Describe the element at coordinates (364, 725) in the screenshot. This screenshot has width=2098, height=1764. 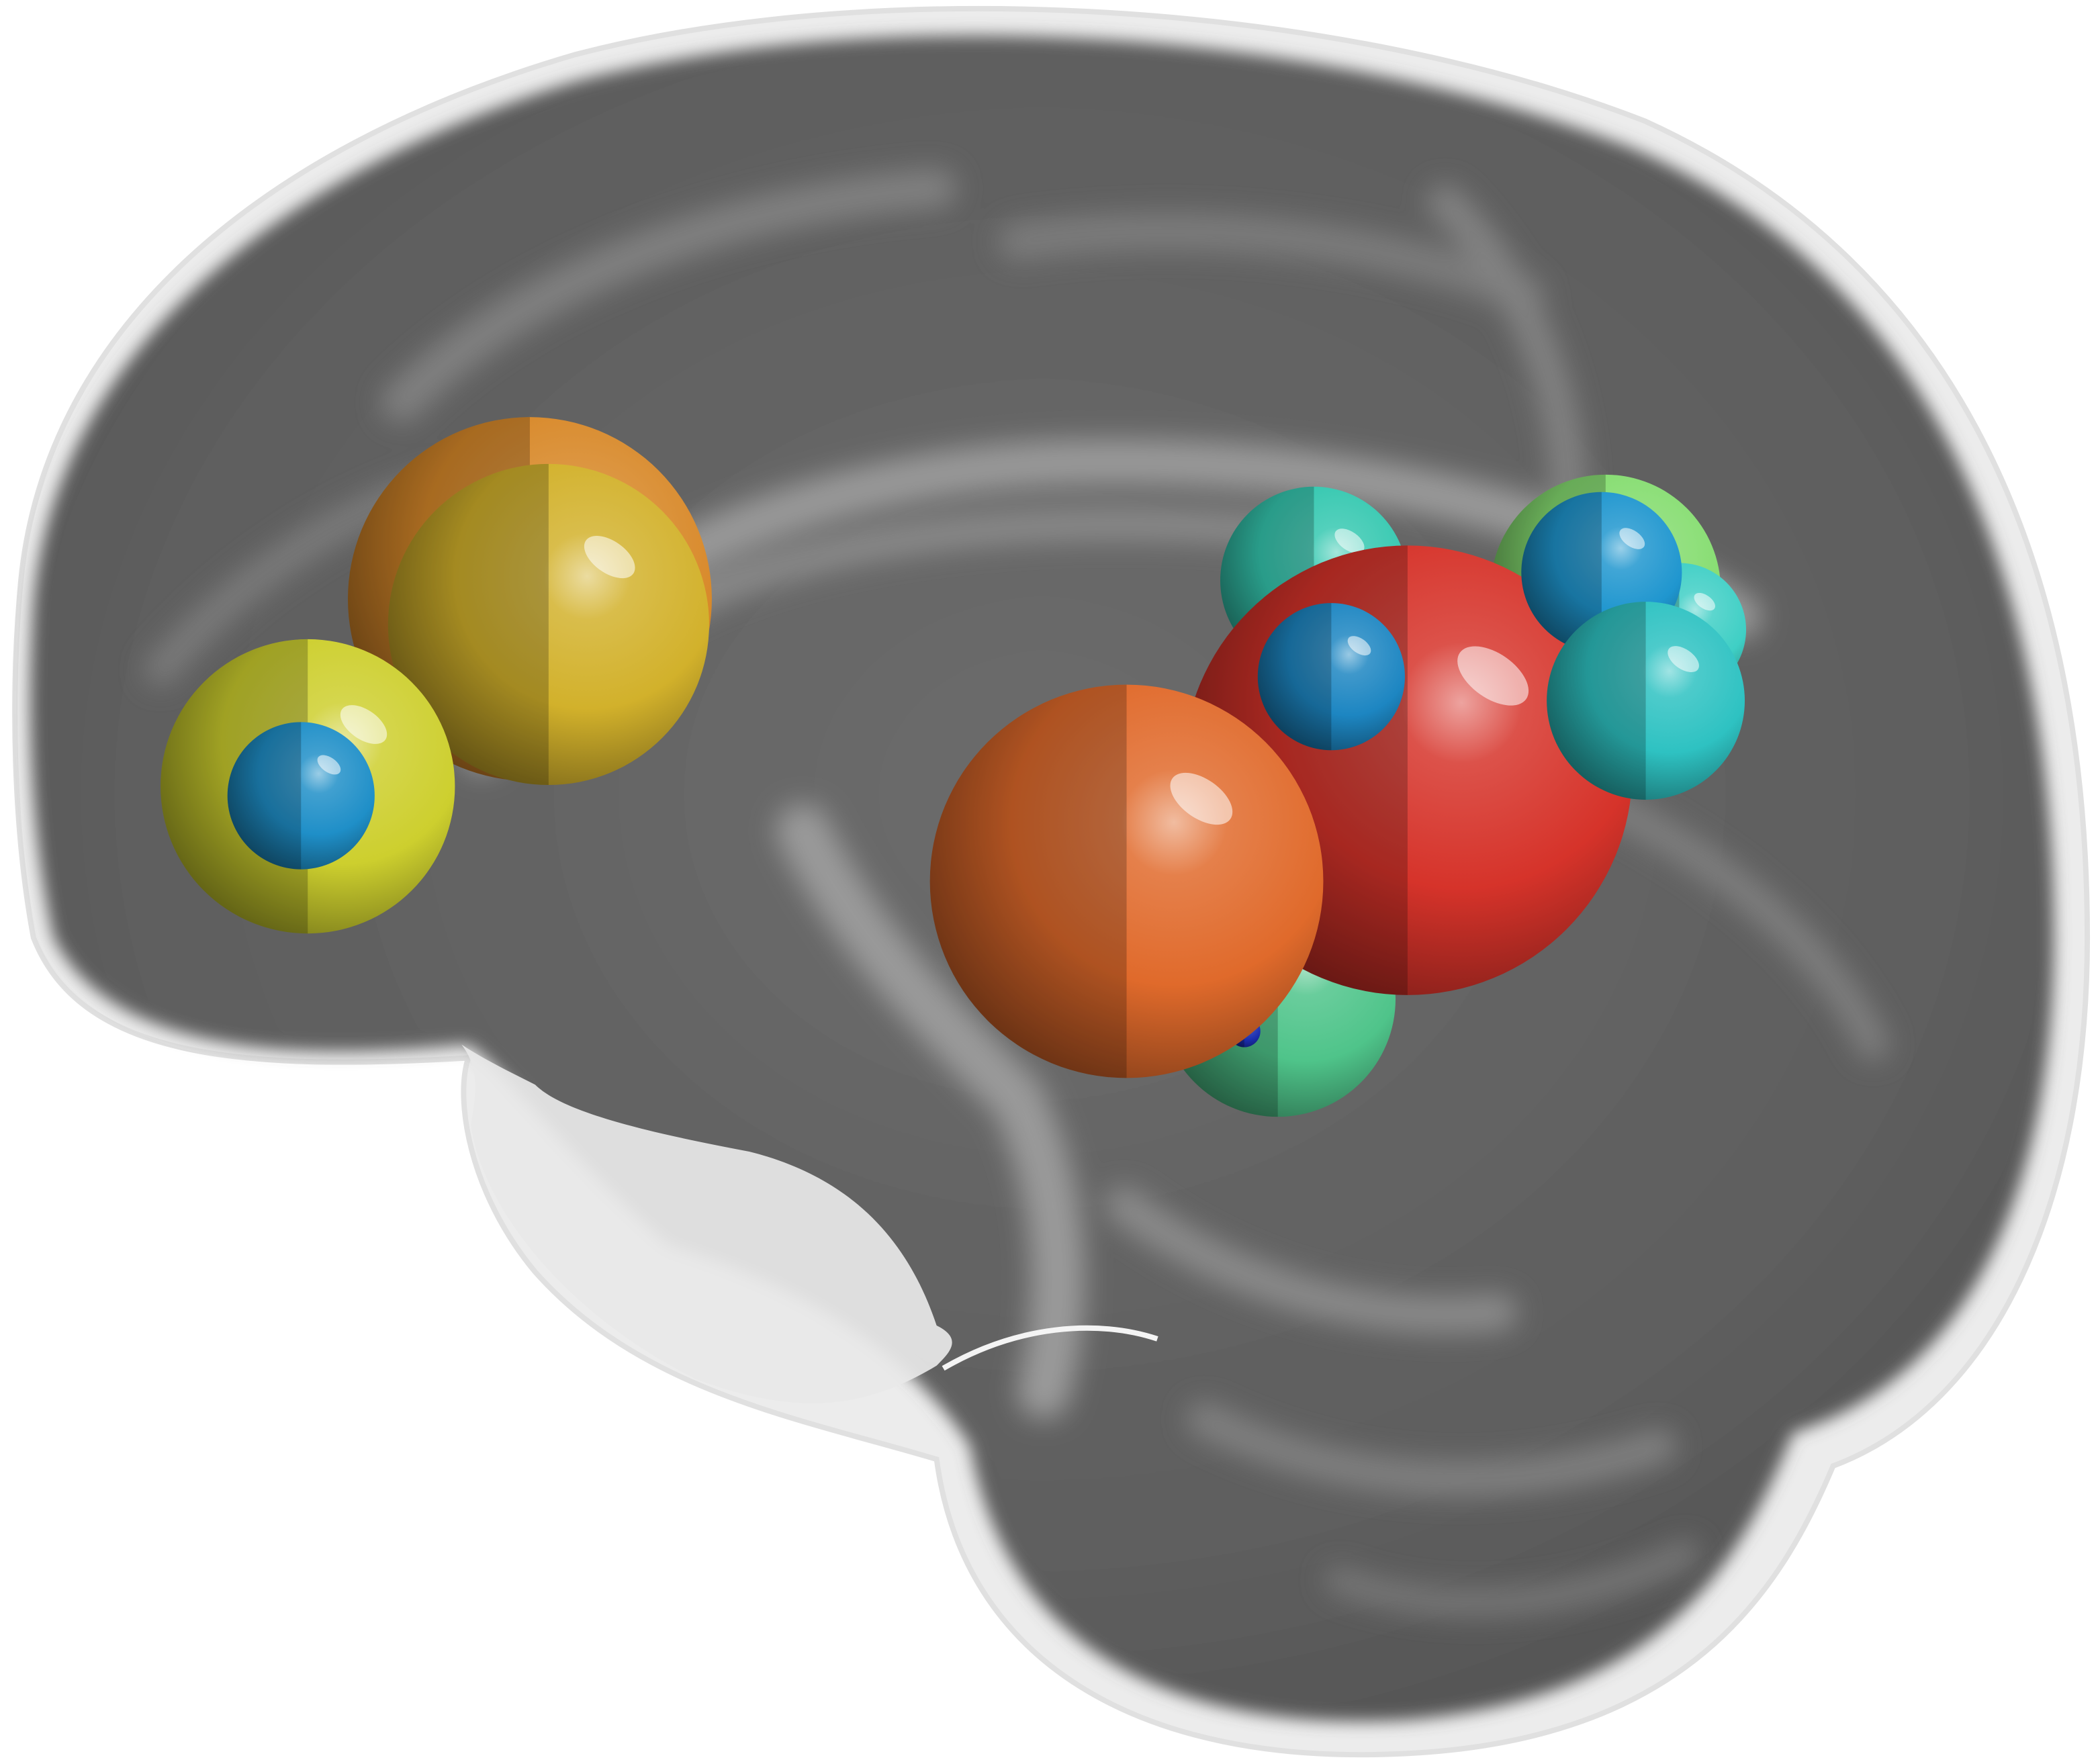
I see `sphere-yellow-frontal-highlight` at that location.